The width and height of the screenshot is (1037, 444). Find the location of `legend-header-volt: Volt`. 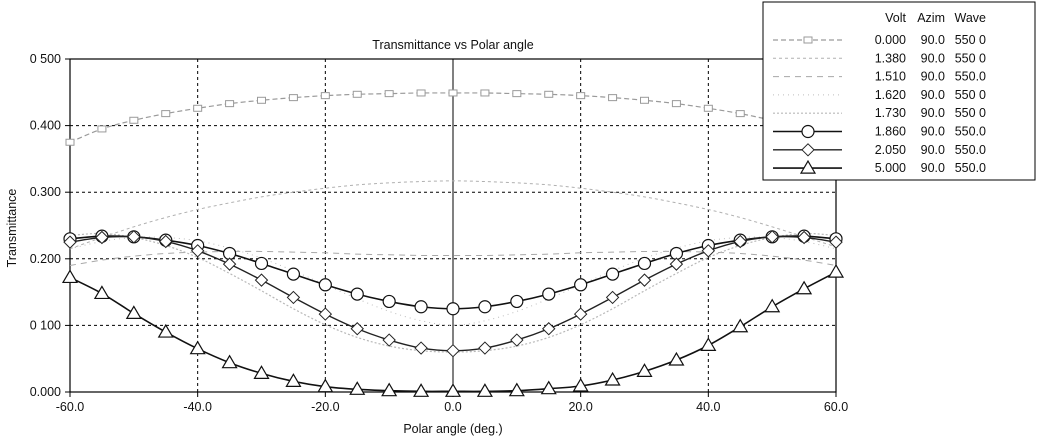

legend-header-volt: Volt is located at coordinates (895, 18).